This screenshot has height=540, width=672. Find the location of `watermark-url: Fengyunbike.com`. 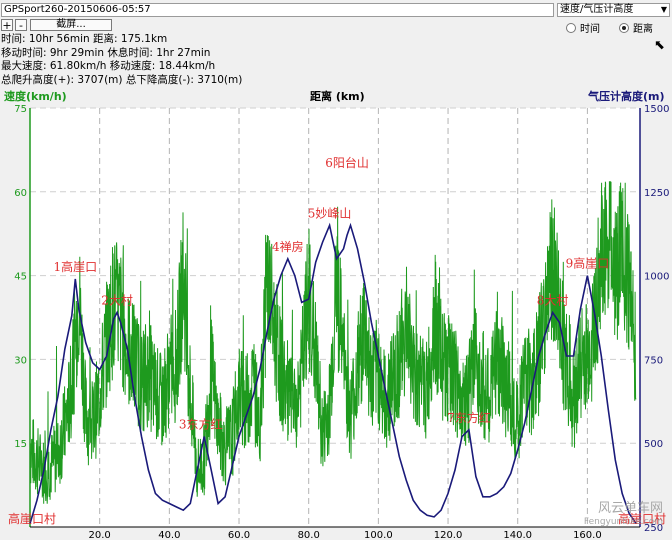

watermark-url: Fengyunbike.com is located at coordinates (623, 522).